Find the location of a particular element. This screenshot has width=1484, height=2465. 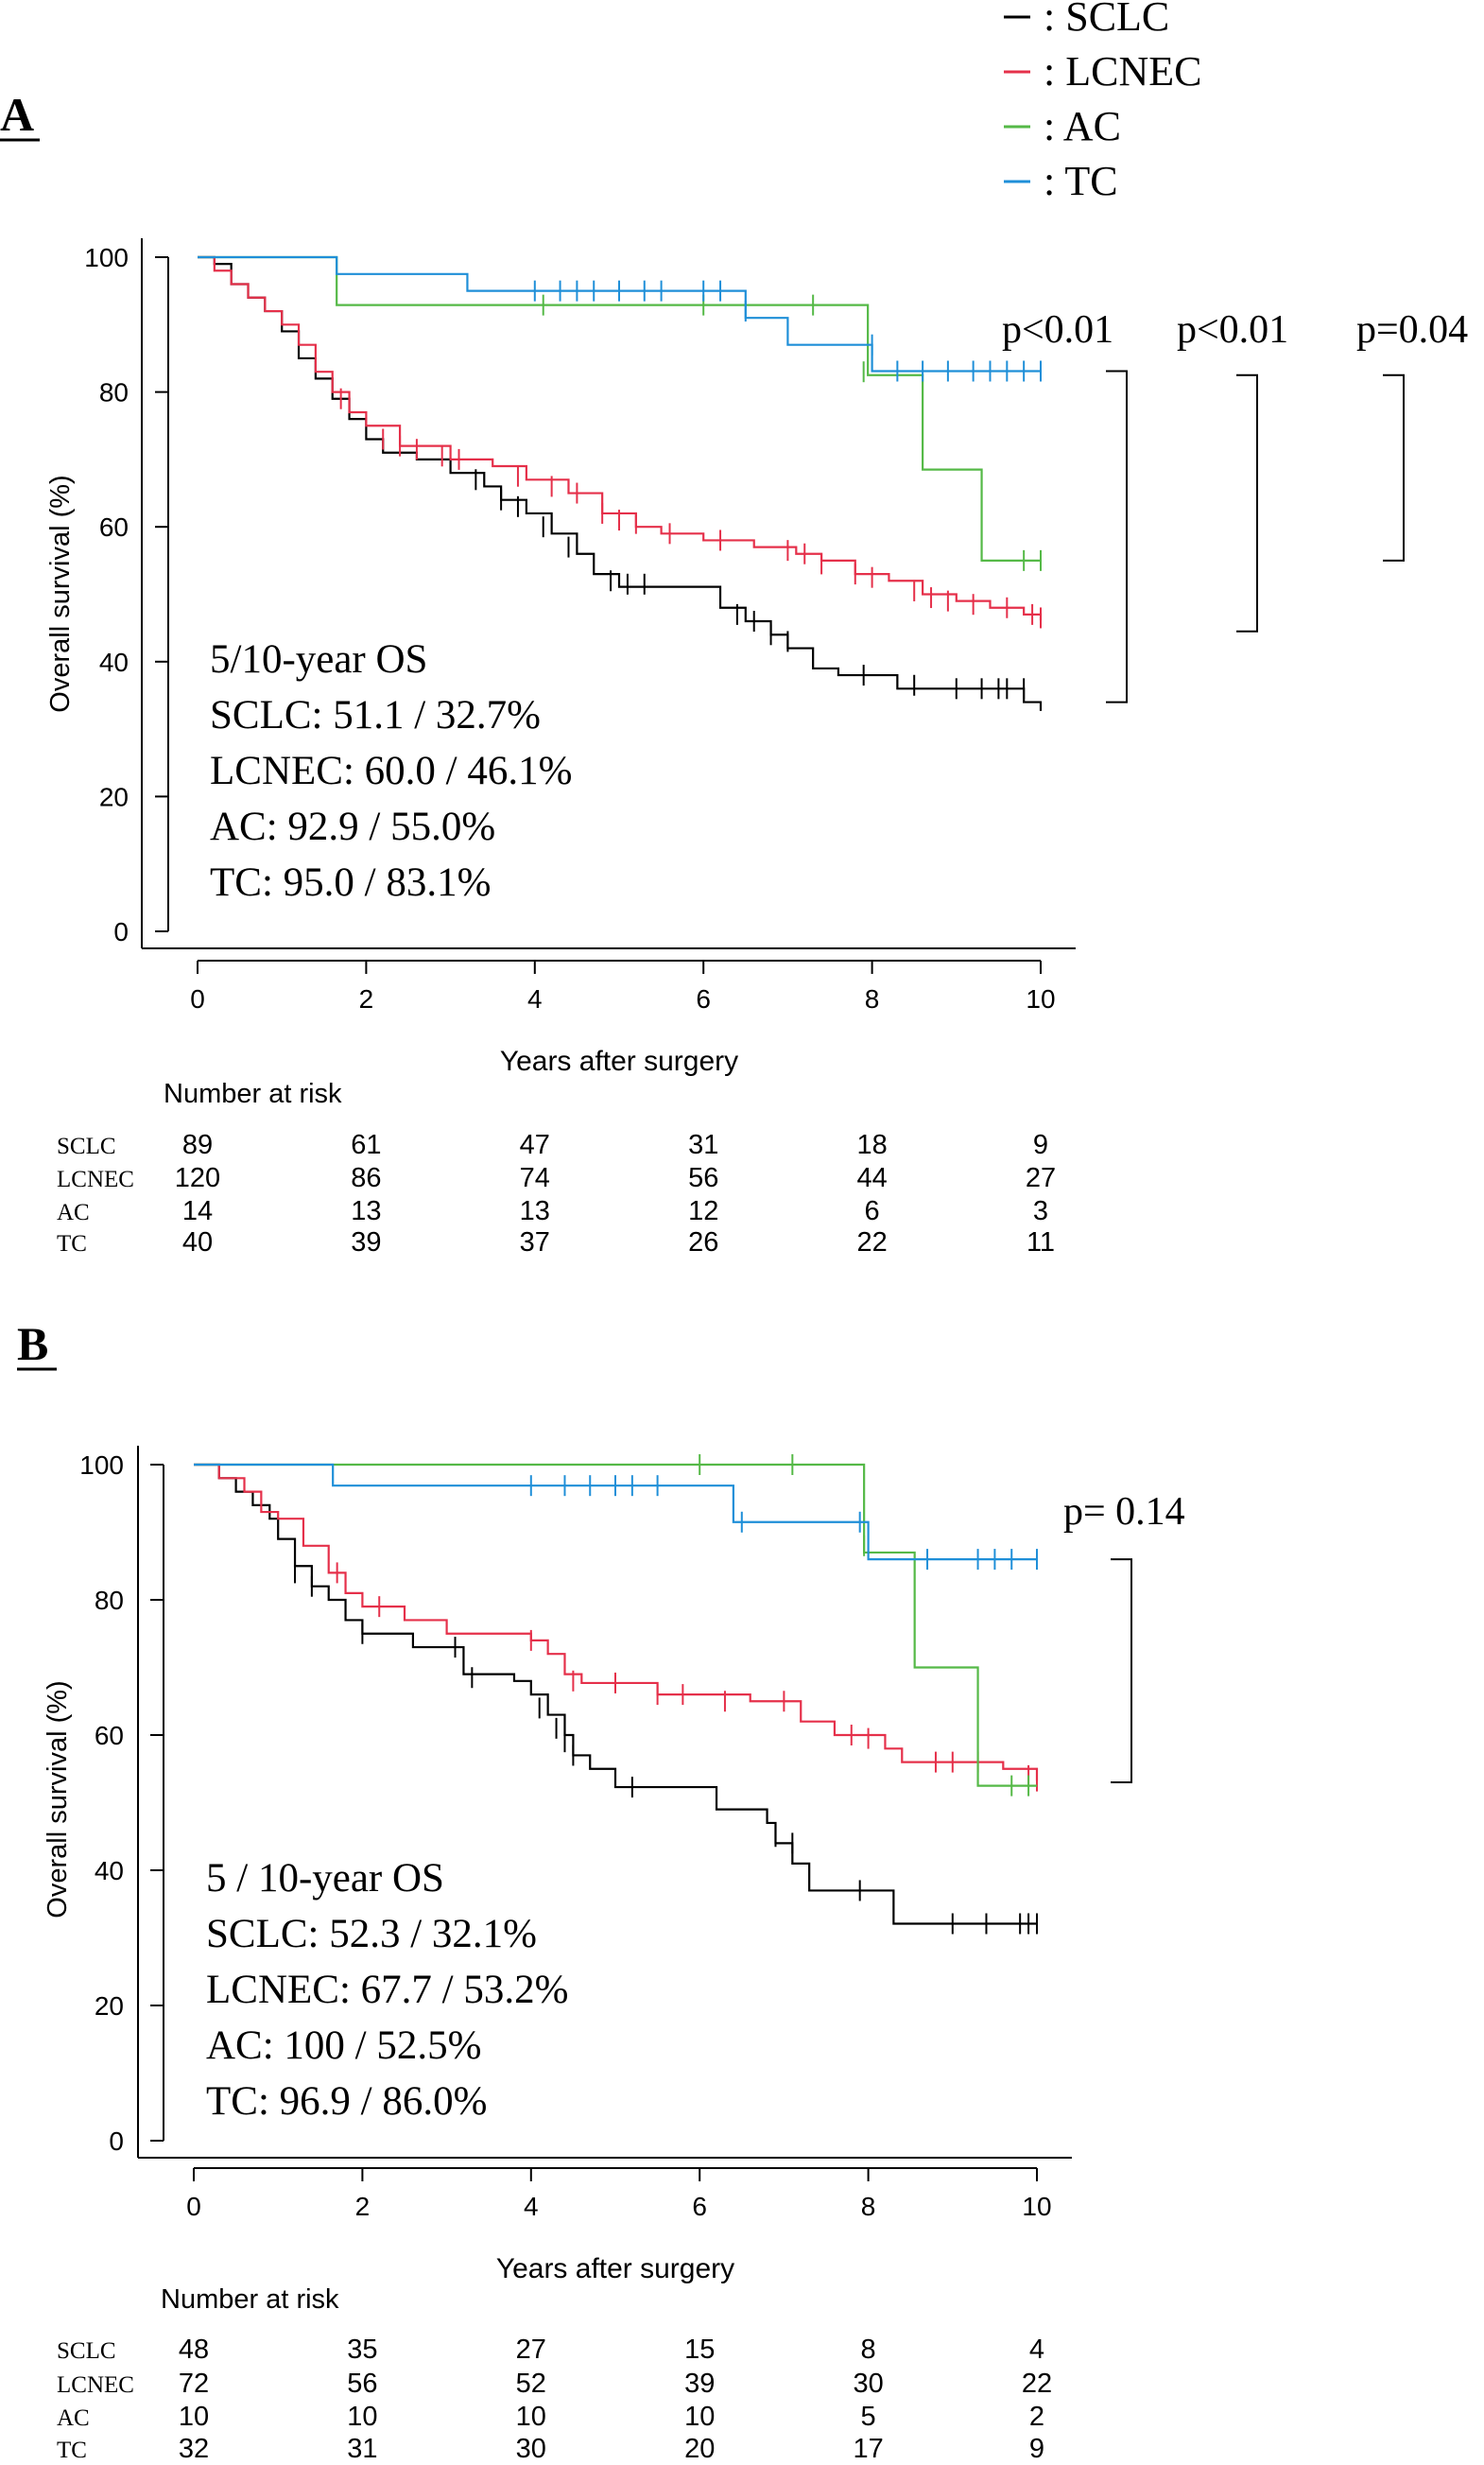

risk-cell: 12 is located at coordinates (703, 1211).